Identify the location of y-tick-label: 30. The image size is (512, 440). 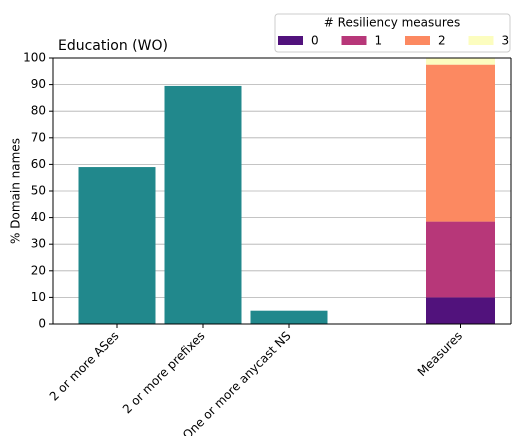
(38, 244).